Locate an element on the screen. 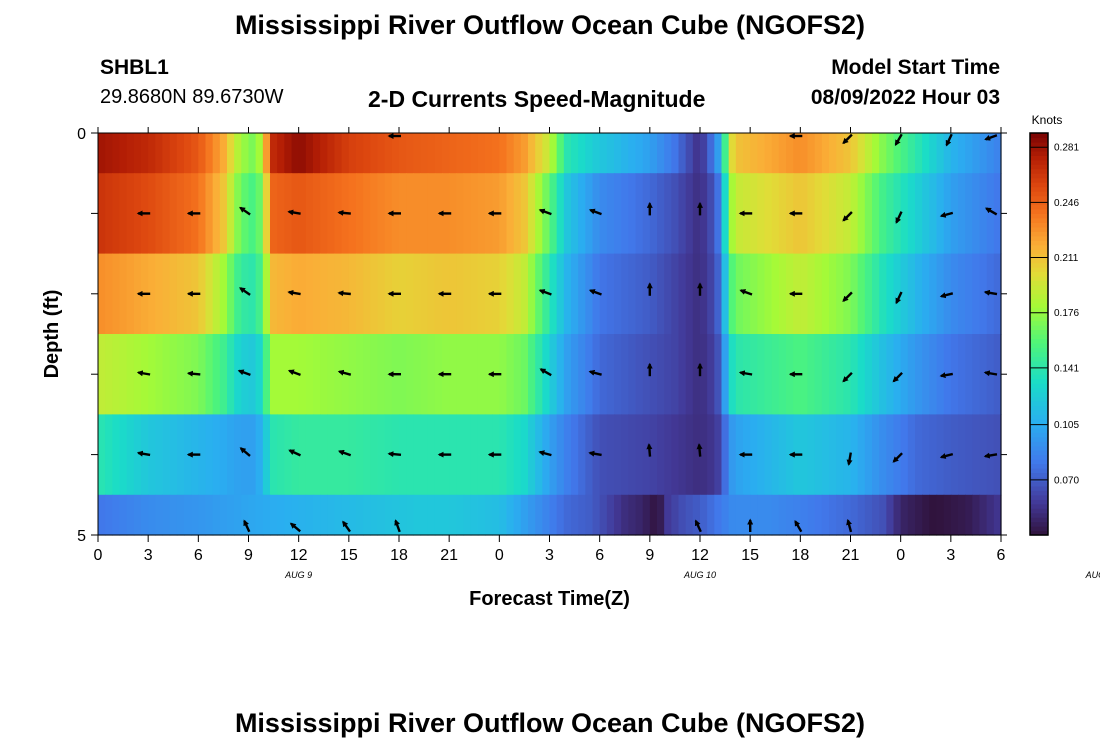 This screenshot has width=1100, height=750. date-label: AUG 11 is located at coordinates (1092, 575).